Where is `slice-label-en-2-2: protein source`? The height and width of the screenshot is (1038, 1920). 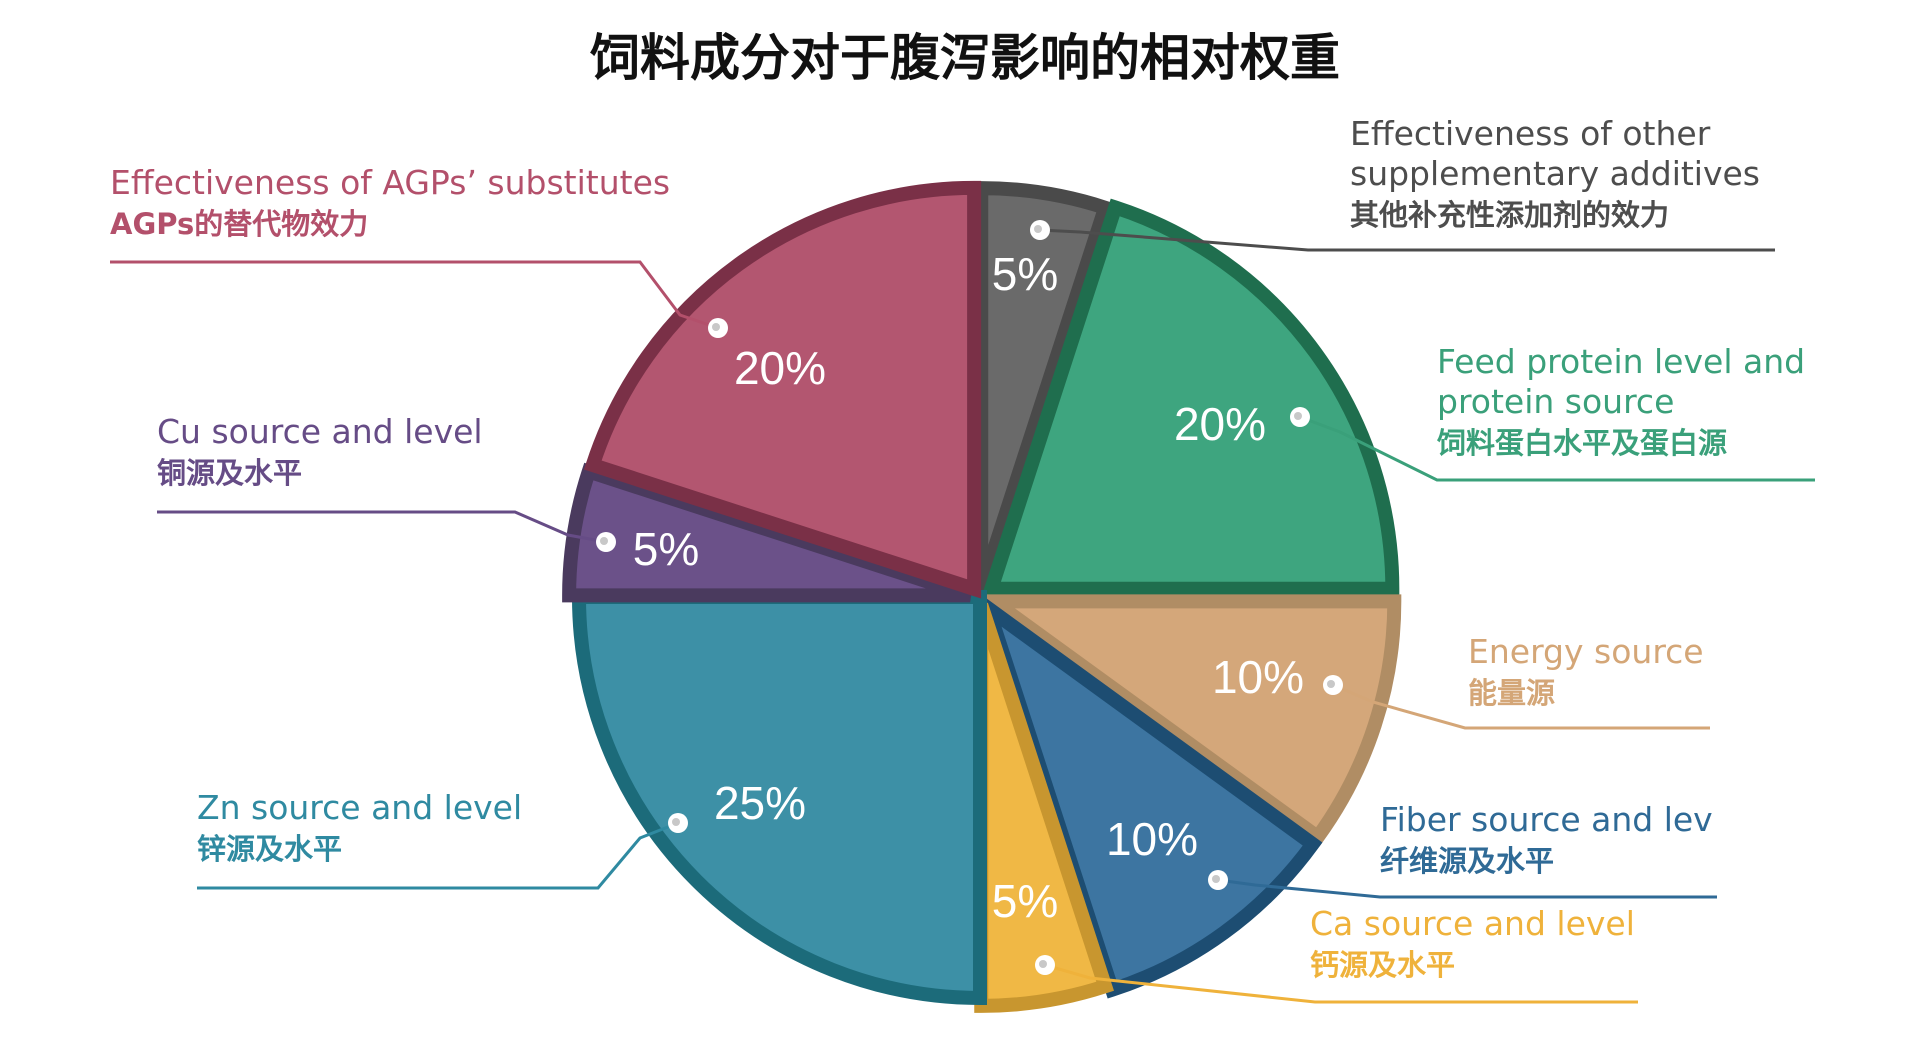 slice-label-en-2-2: protein source is located at coordinates (1555, 401).